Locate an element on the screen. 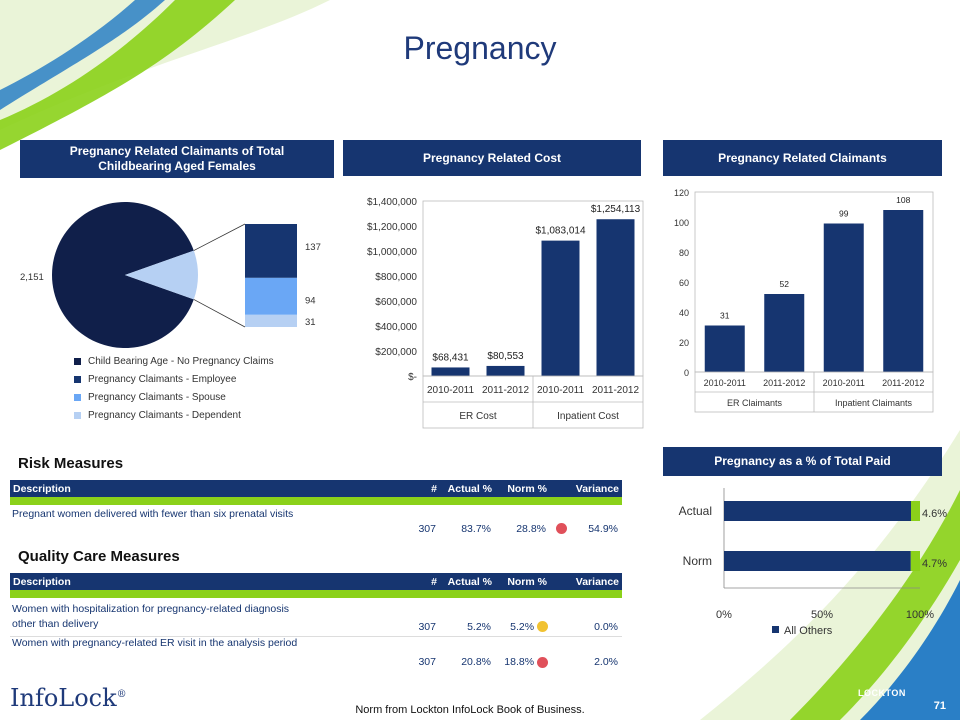 This screenshot has height=720, width=960. row-norm: 18.8% is located at coordinates (519, 662).